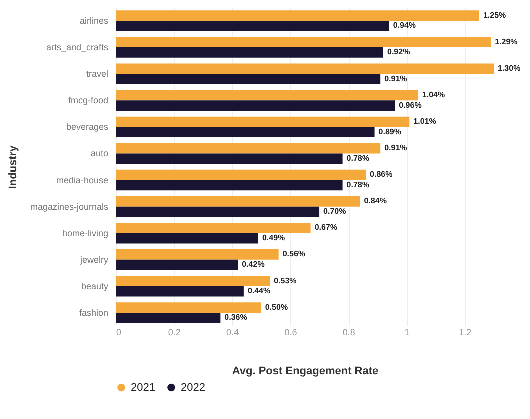  I want to click on y-tick-label: fmcg-food, so click(88, 101).